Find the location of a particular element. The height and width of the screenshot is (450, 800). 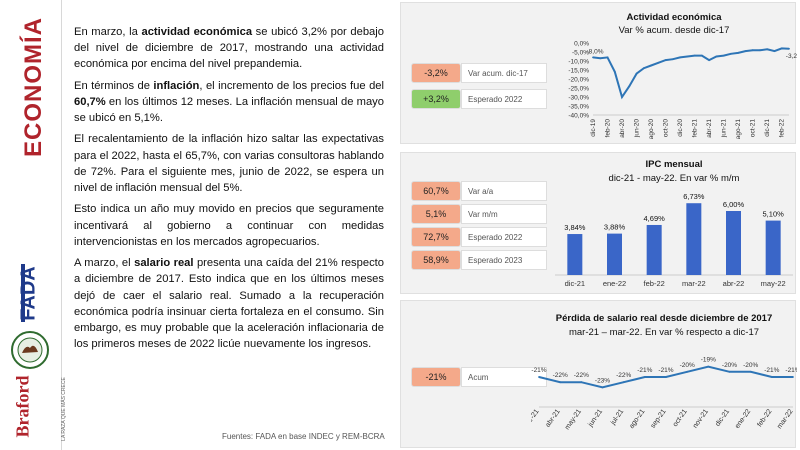

text-bold: inflación is located at coordinates (176, 85).